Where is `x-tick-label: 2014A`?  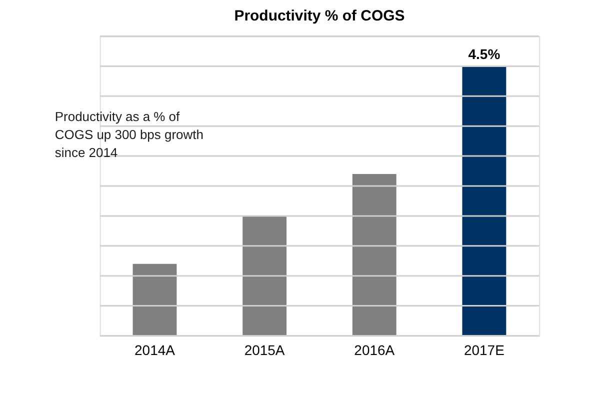 x-tick-label: 2014A is located at coordinates (155, 350).